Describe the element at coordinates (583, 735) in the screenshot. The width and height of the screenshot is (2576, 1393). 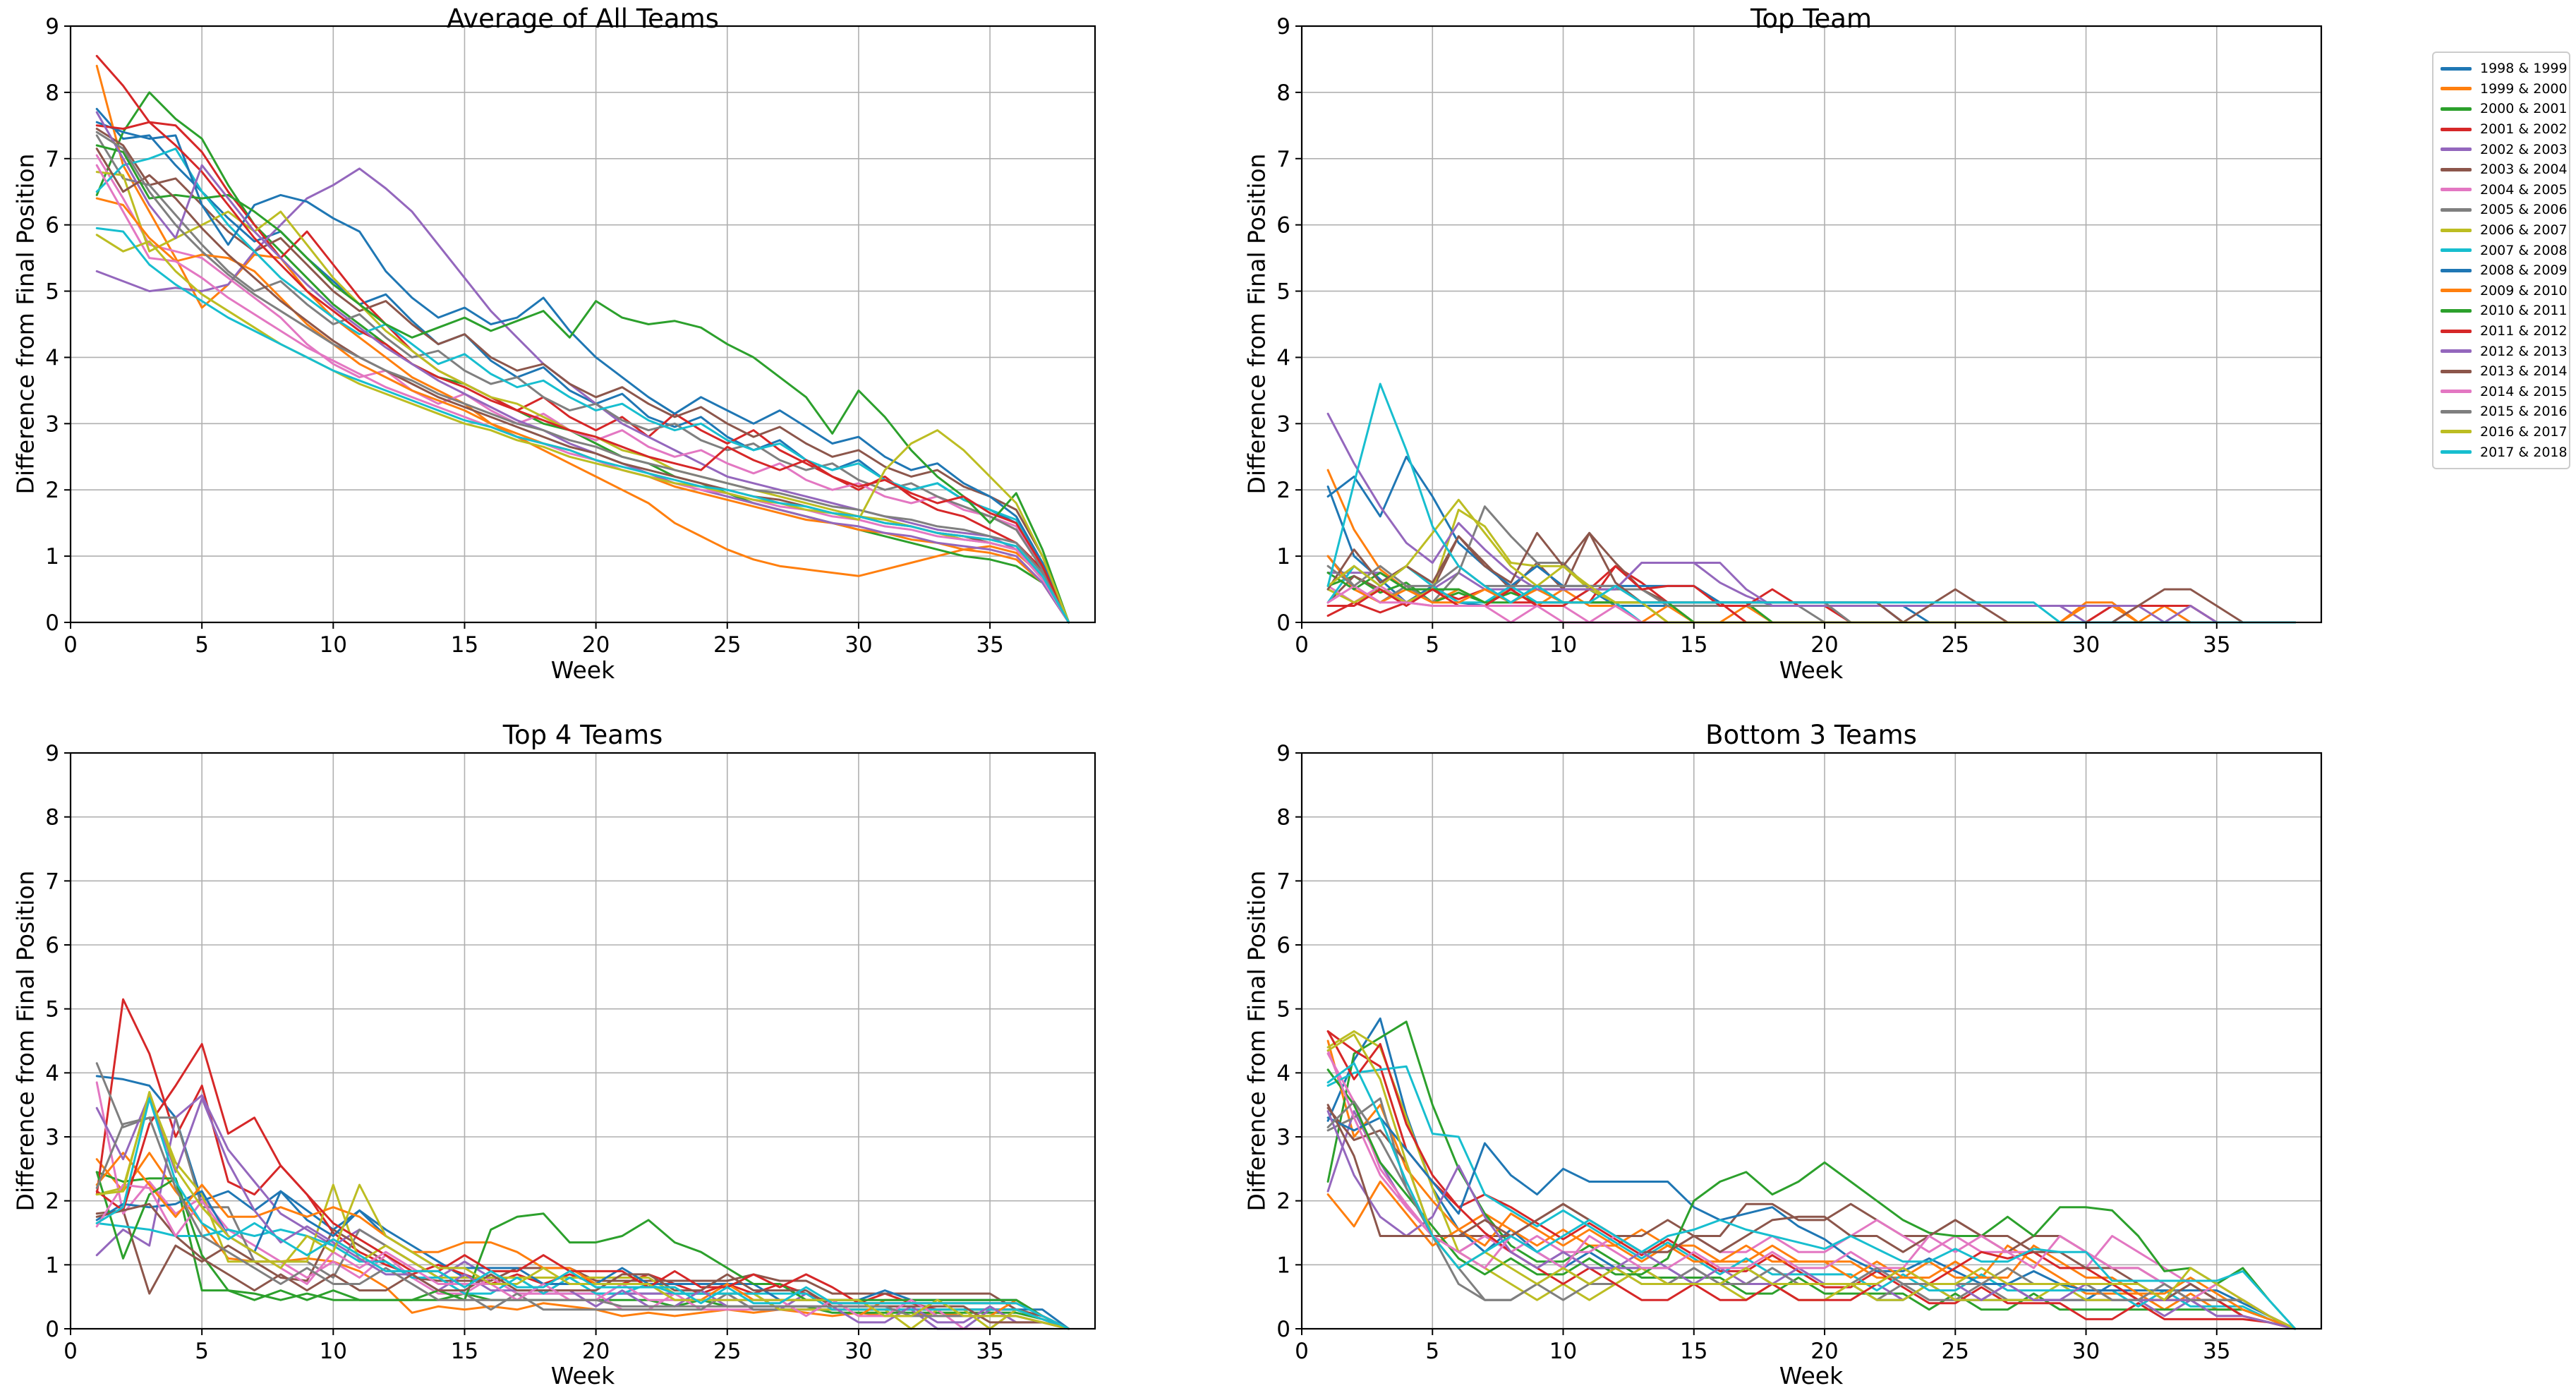
I see `chart-title-top-4-teams: Top 4 Teams` at that location.